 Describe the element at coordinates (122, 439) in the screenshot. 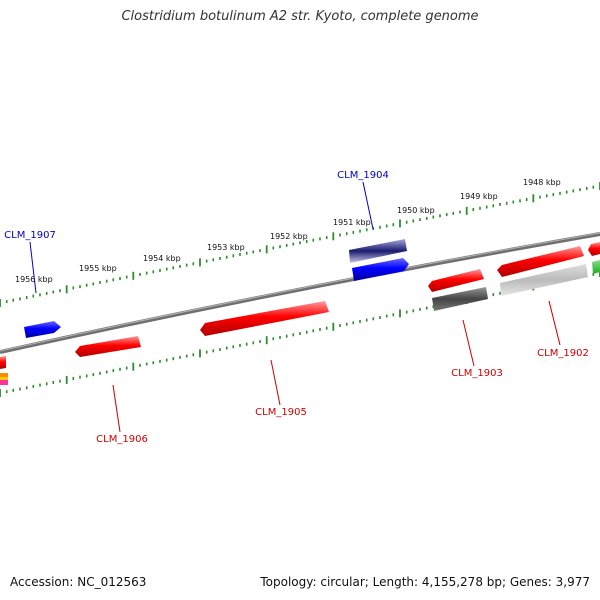

I see `gene-label-clm-1906: CLM_1906` at that location.